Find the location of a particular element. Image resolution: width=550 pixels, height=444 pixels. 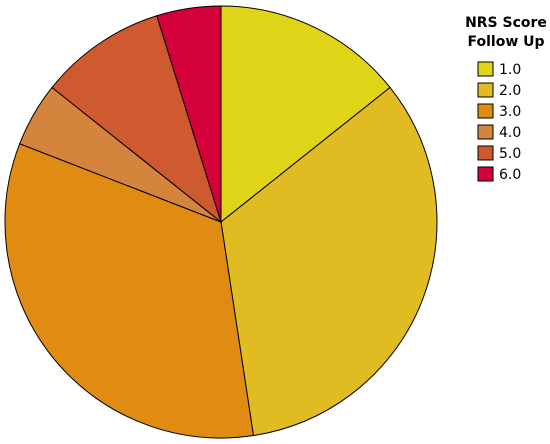

legend-label: 5.0 is located at coordinates (510, 154).